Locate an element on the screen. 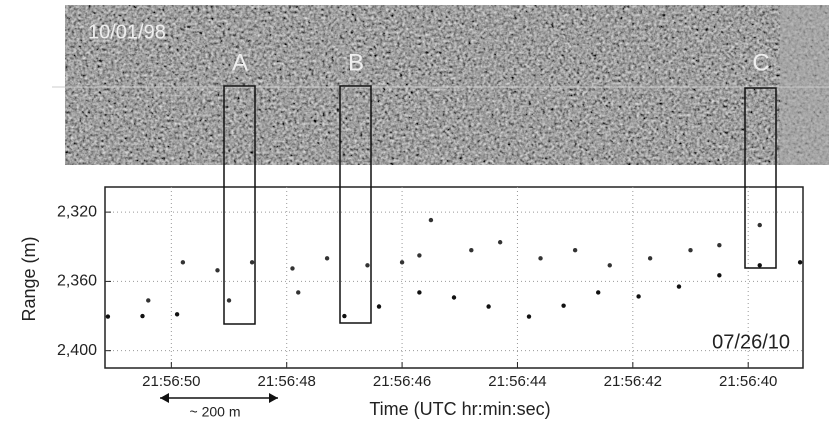 The image size is (829, 429). y-tick-label: 2,360 is located at coordinates (77, 281).